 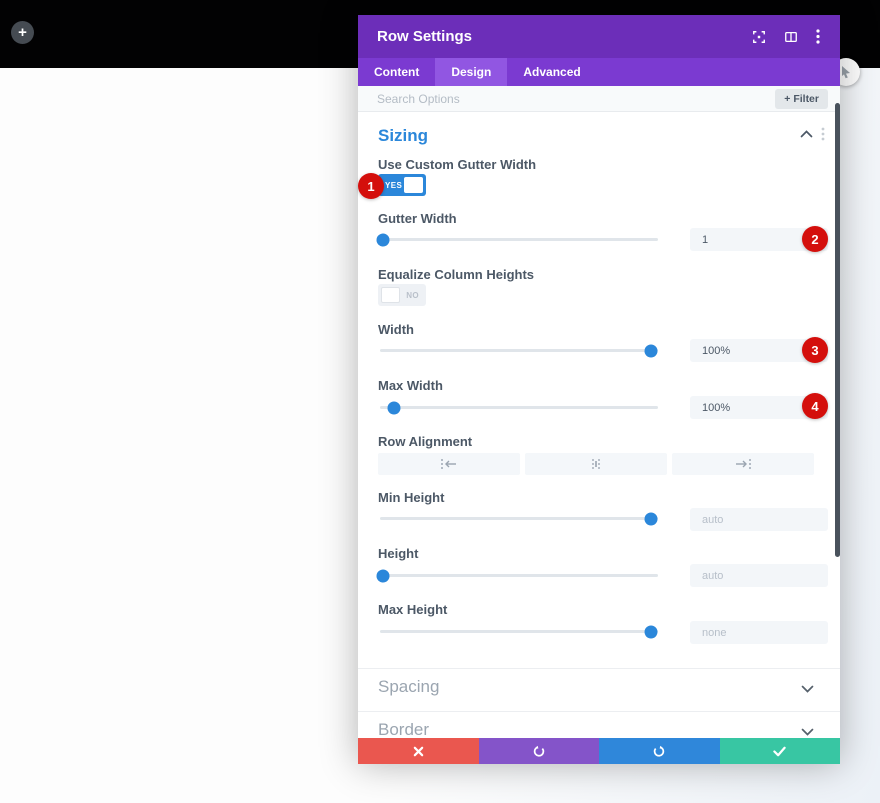 What do you see at coordinates (815, 406) in the screenshot?
I see `step-badge-4: 4` at bounding box center [815, 406].